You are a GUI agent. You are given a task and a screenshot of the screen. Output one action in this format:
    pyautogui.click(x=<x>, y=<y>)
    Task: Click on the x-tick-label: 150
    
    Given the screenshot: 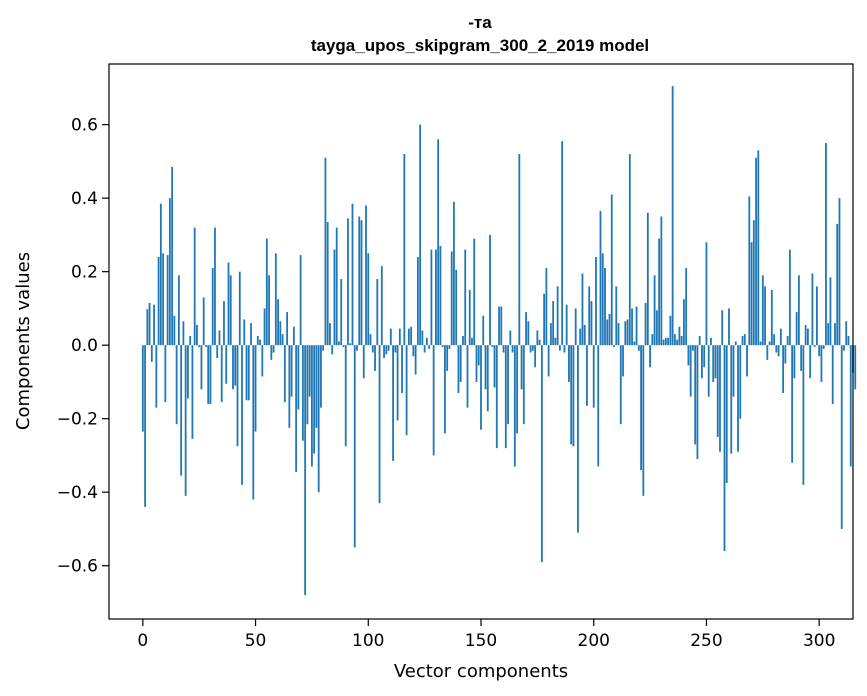 What is the action you would take?
    pyautogui.click(x=481, y=641)
    